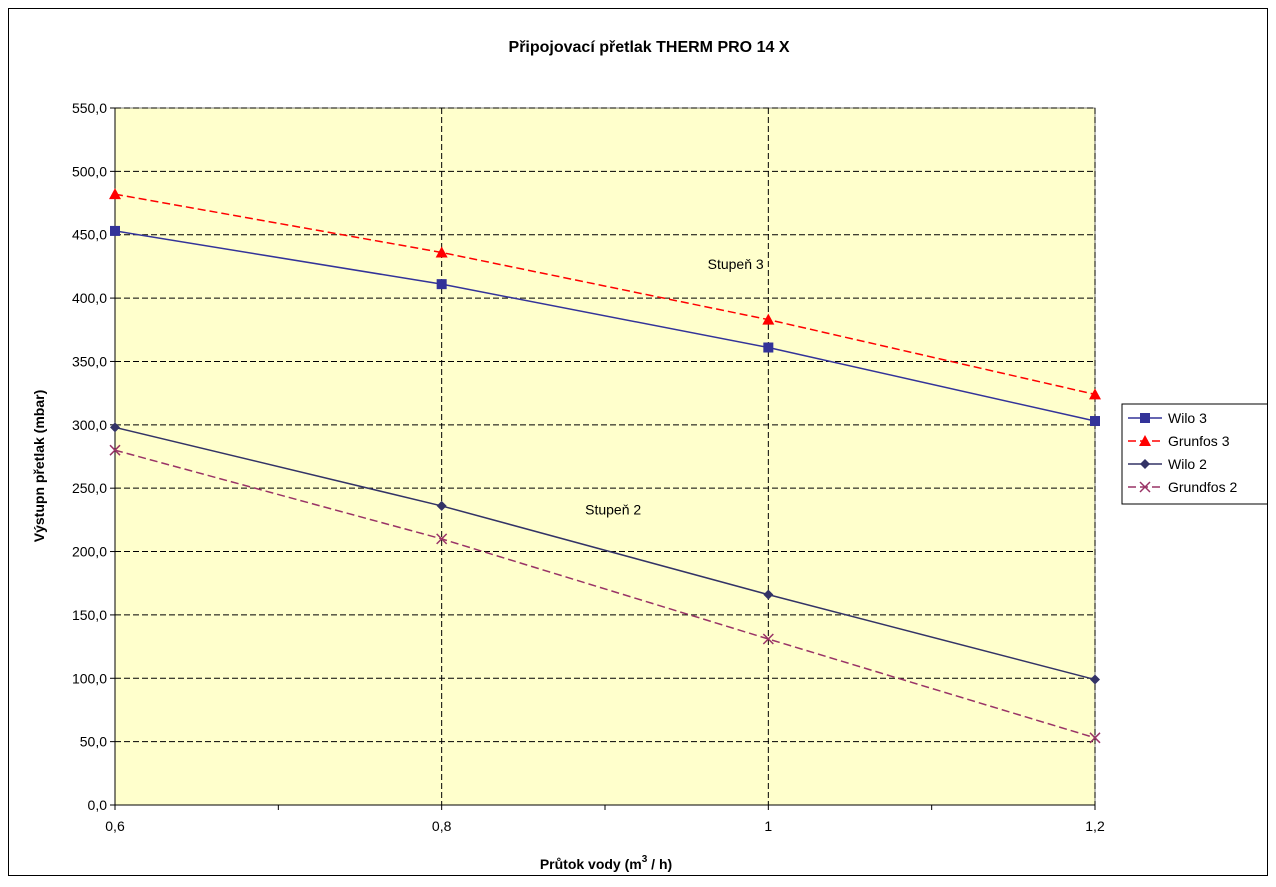 The width and height of the screenshot is (1276, 887). Describe the element at coordinates (89, 552) in the screenshot. I see `y-tick-label: 200,0` at that location.